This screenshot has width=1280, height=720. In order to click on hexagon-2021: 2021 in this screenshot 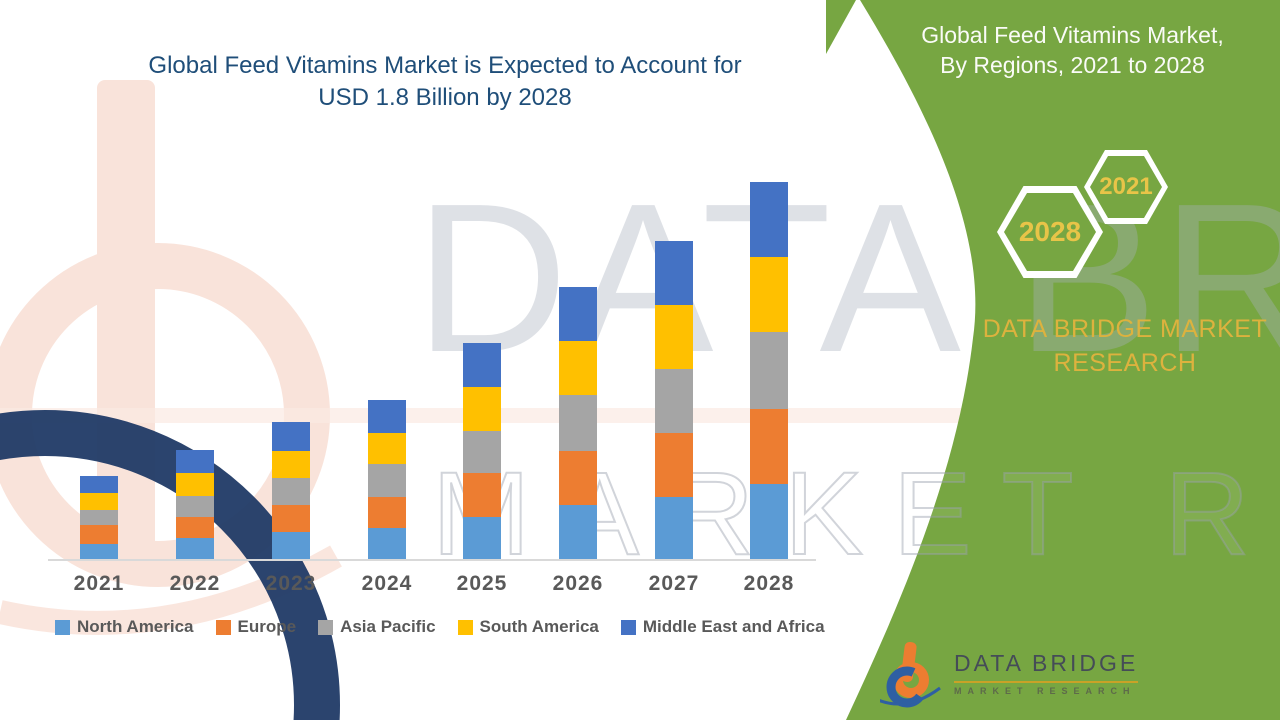, I will do `click(1126, 187)`.